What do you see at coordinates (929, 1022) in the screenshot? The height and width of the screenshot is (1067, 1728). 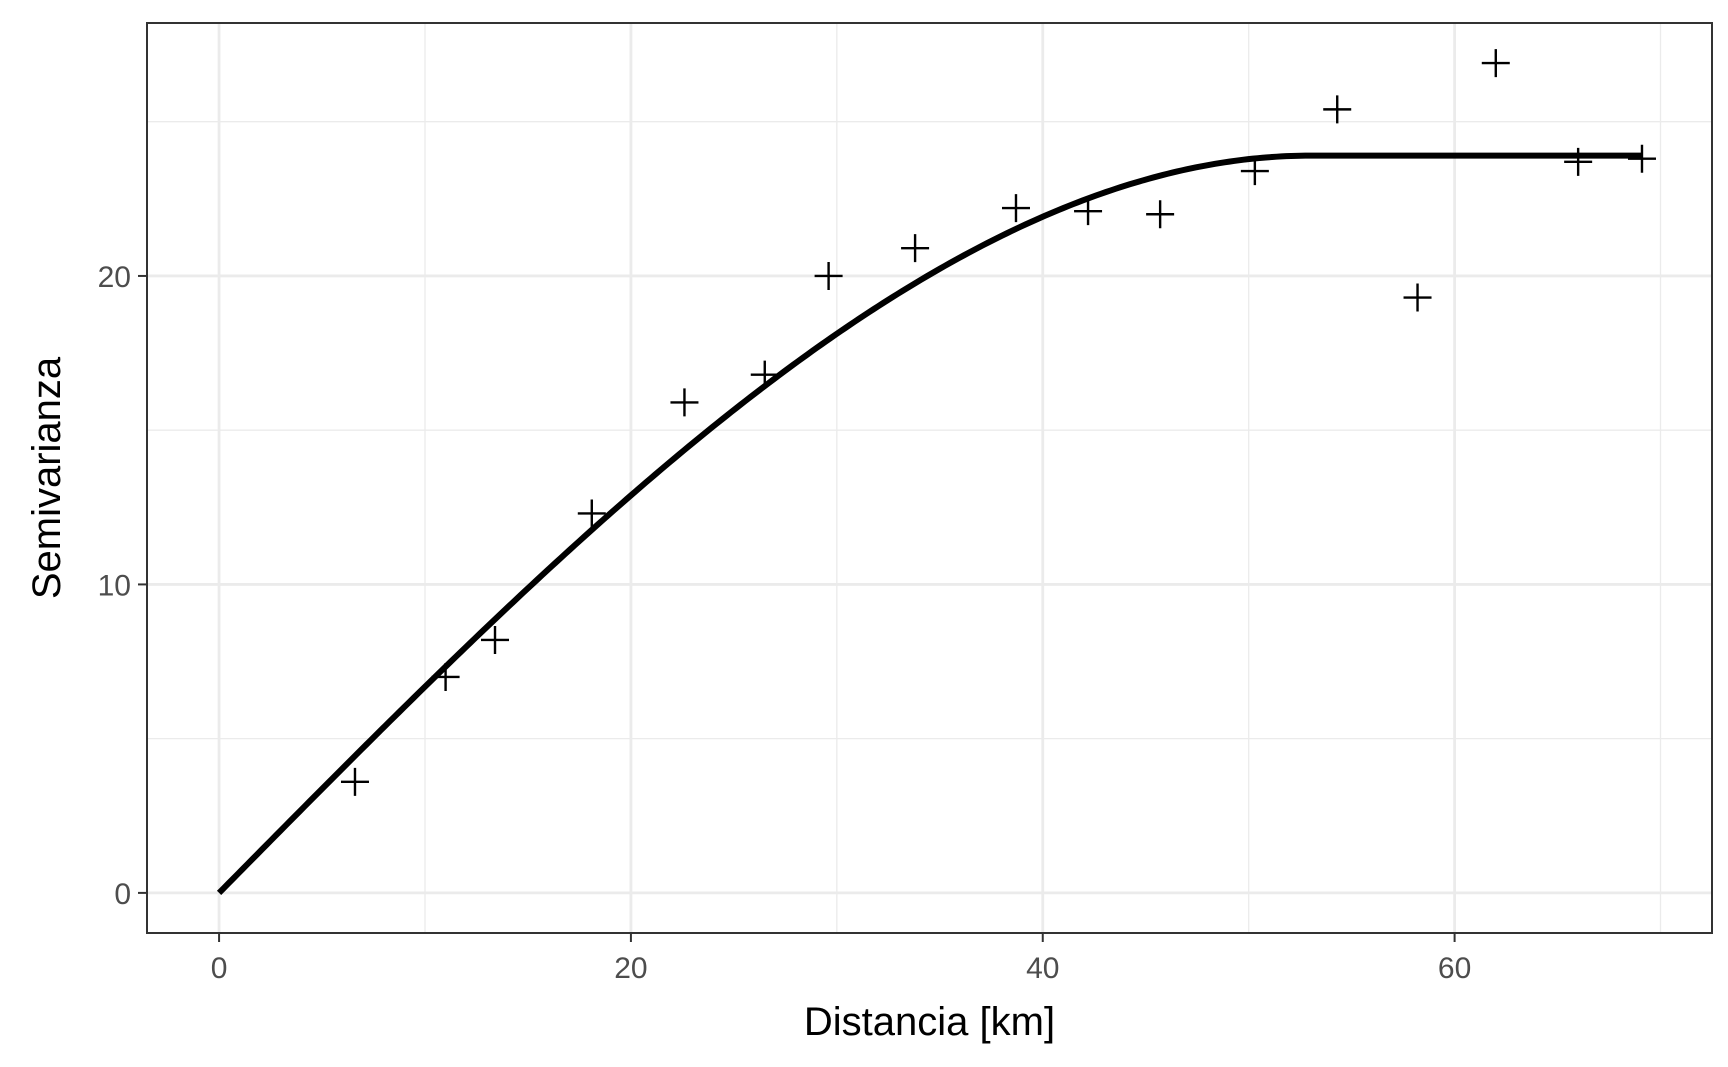 I see `x-axis-title: Distancia [km]` at bounding box center [929, 1022].